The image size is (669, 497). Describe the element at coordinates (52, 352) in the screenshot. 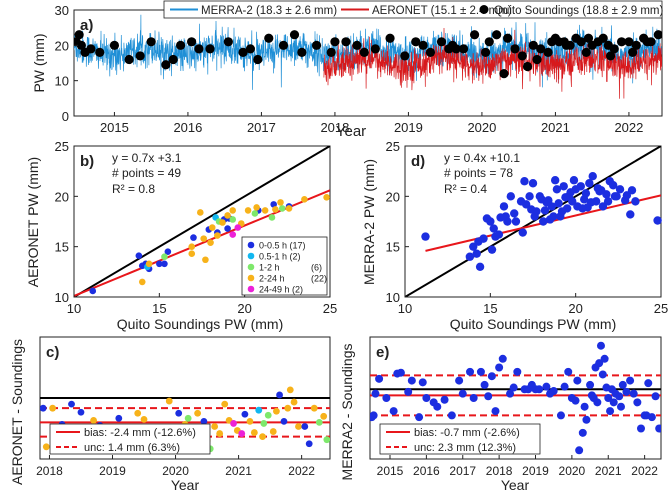

I see `panel-c-label: c)` at that location.